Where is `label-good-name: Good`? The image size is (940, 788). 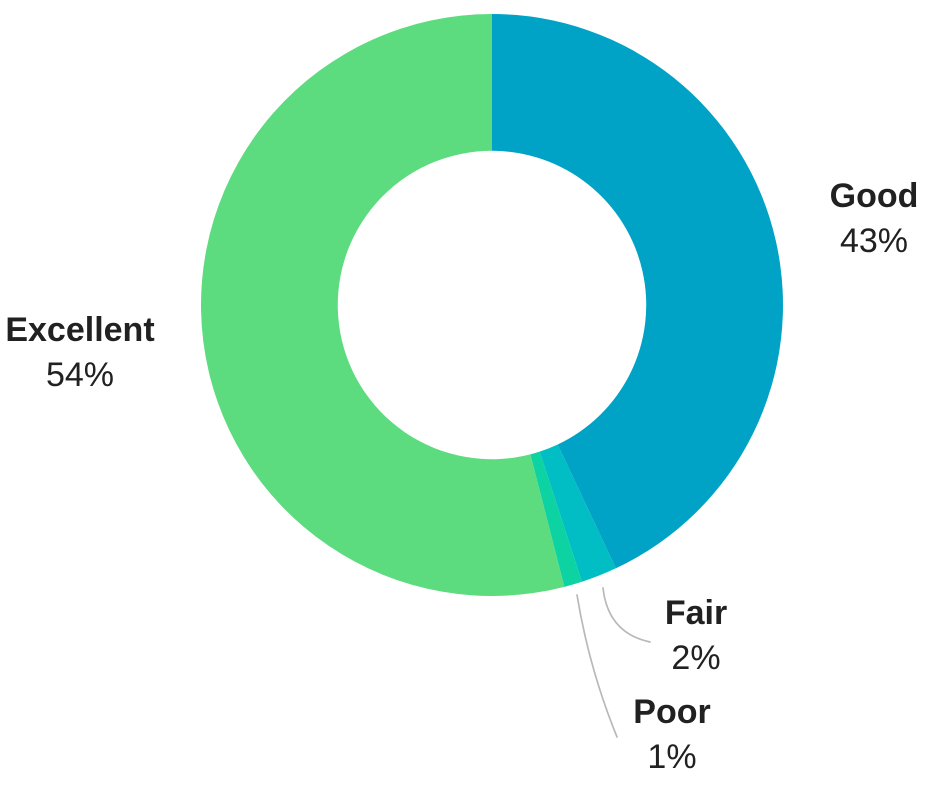 label-good-name: Good is located at coordinates (874, 196).